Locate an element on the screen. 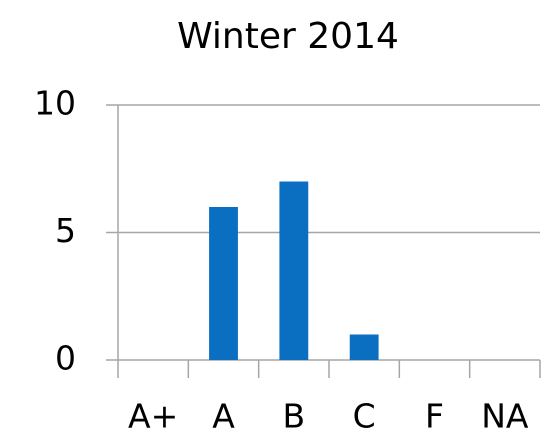  x-tick-label: A is located at coordinates (223, 416).